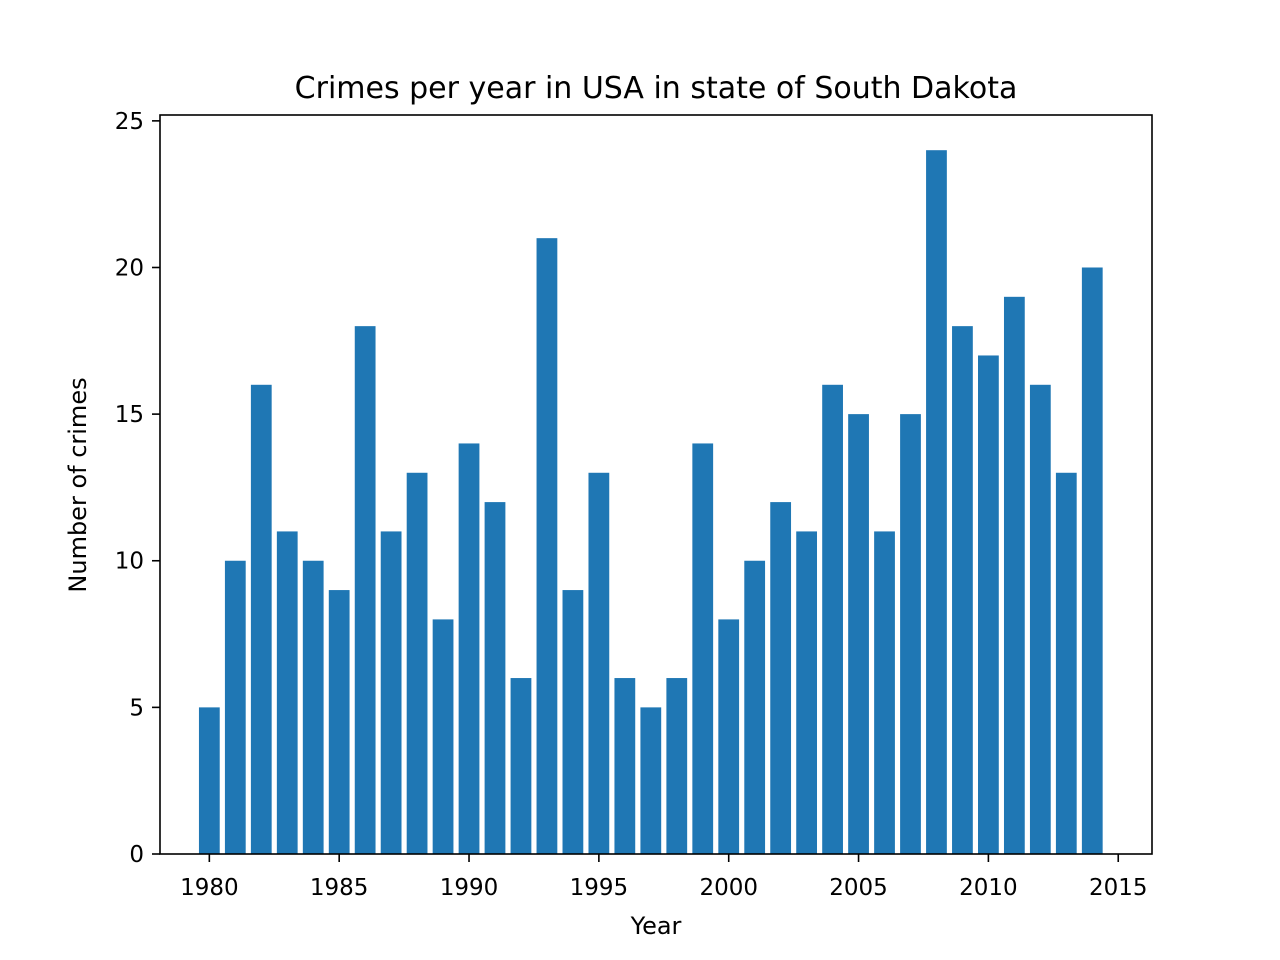 The height and width of the screenshot is (960, 1280). Describe the element at coordinates (755, 707) in the screenshot. I see `bar-2001` at that location.